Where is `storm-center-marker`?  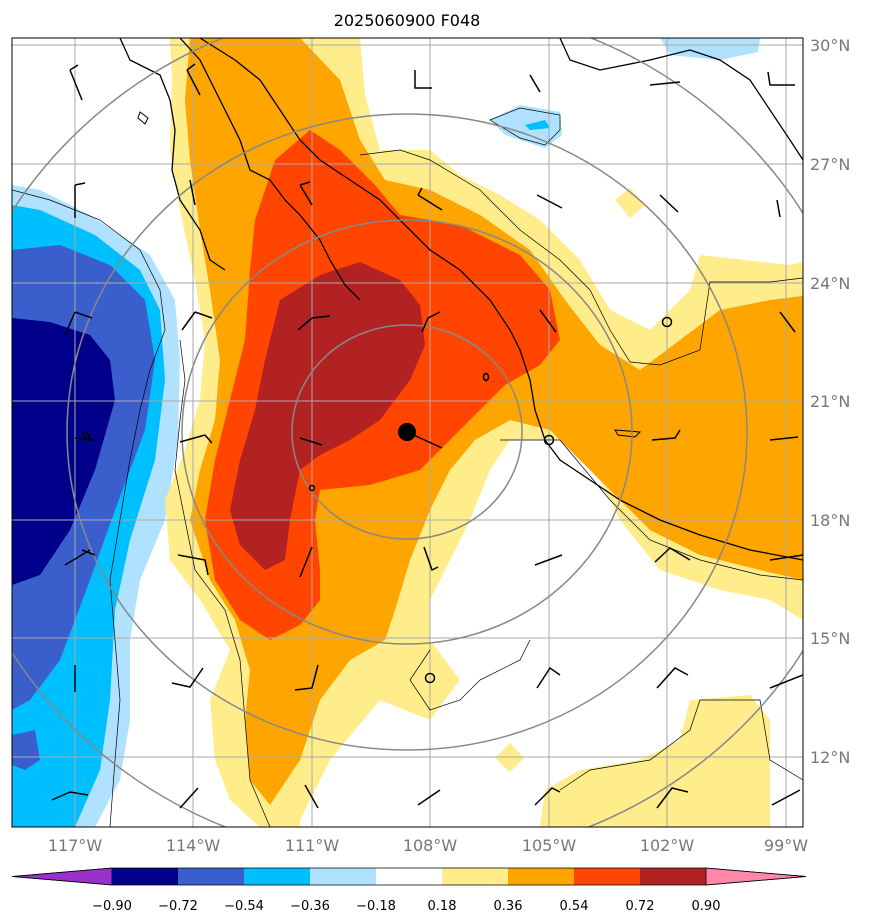 storm-center-marker is located at coordinates (407, 432).